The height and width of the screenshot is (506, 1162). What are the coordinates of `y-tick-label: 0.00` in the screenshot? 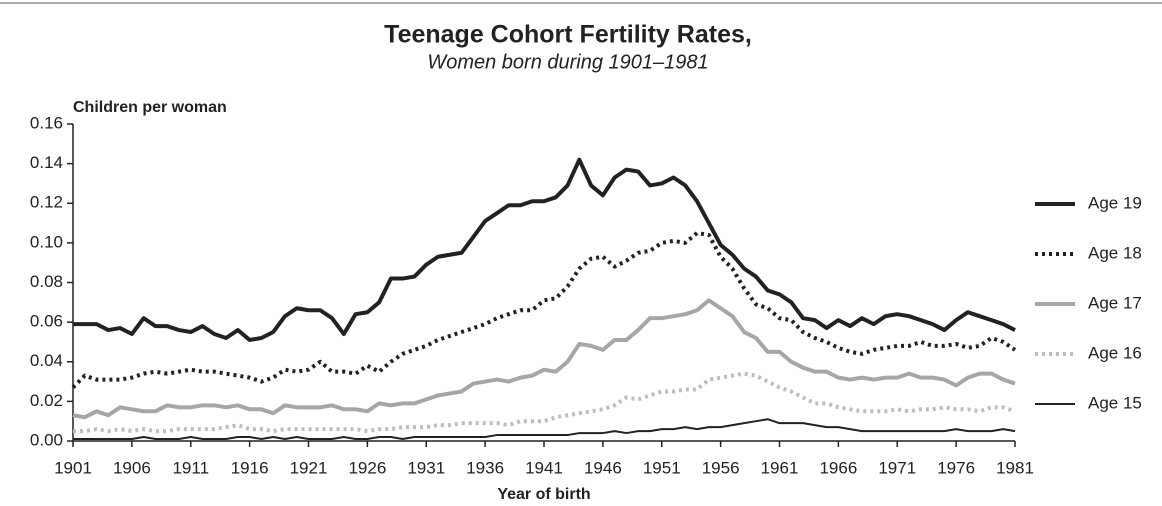 It's located at (46, 439).